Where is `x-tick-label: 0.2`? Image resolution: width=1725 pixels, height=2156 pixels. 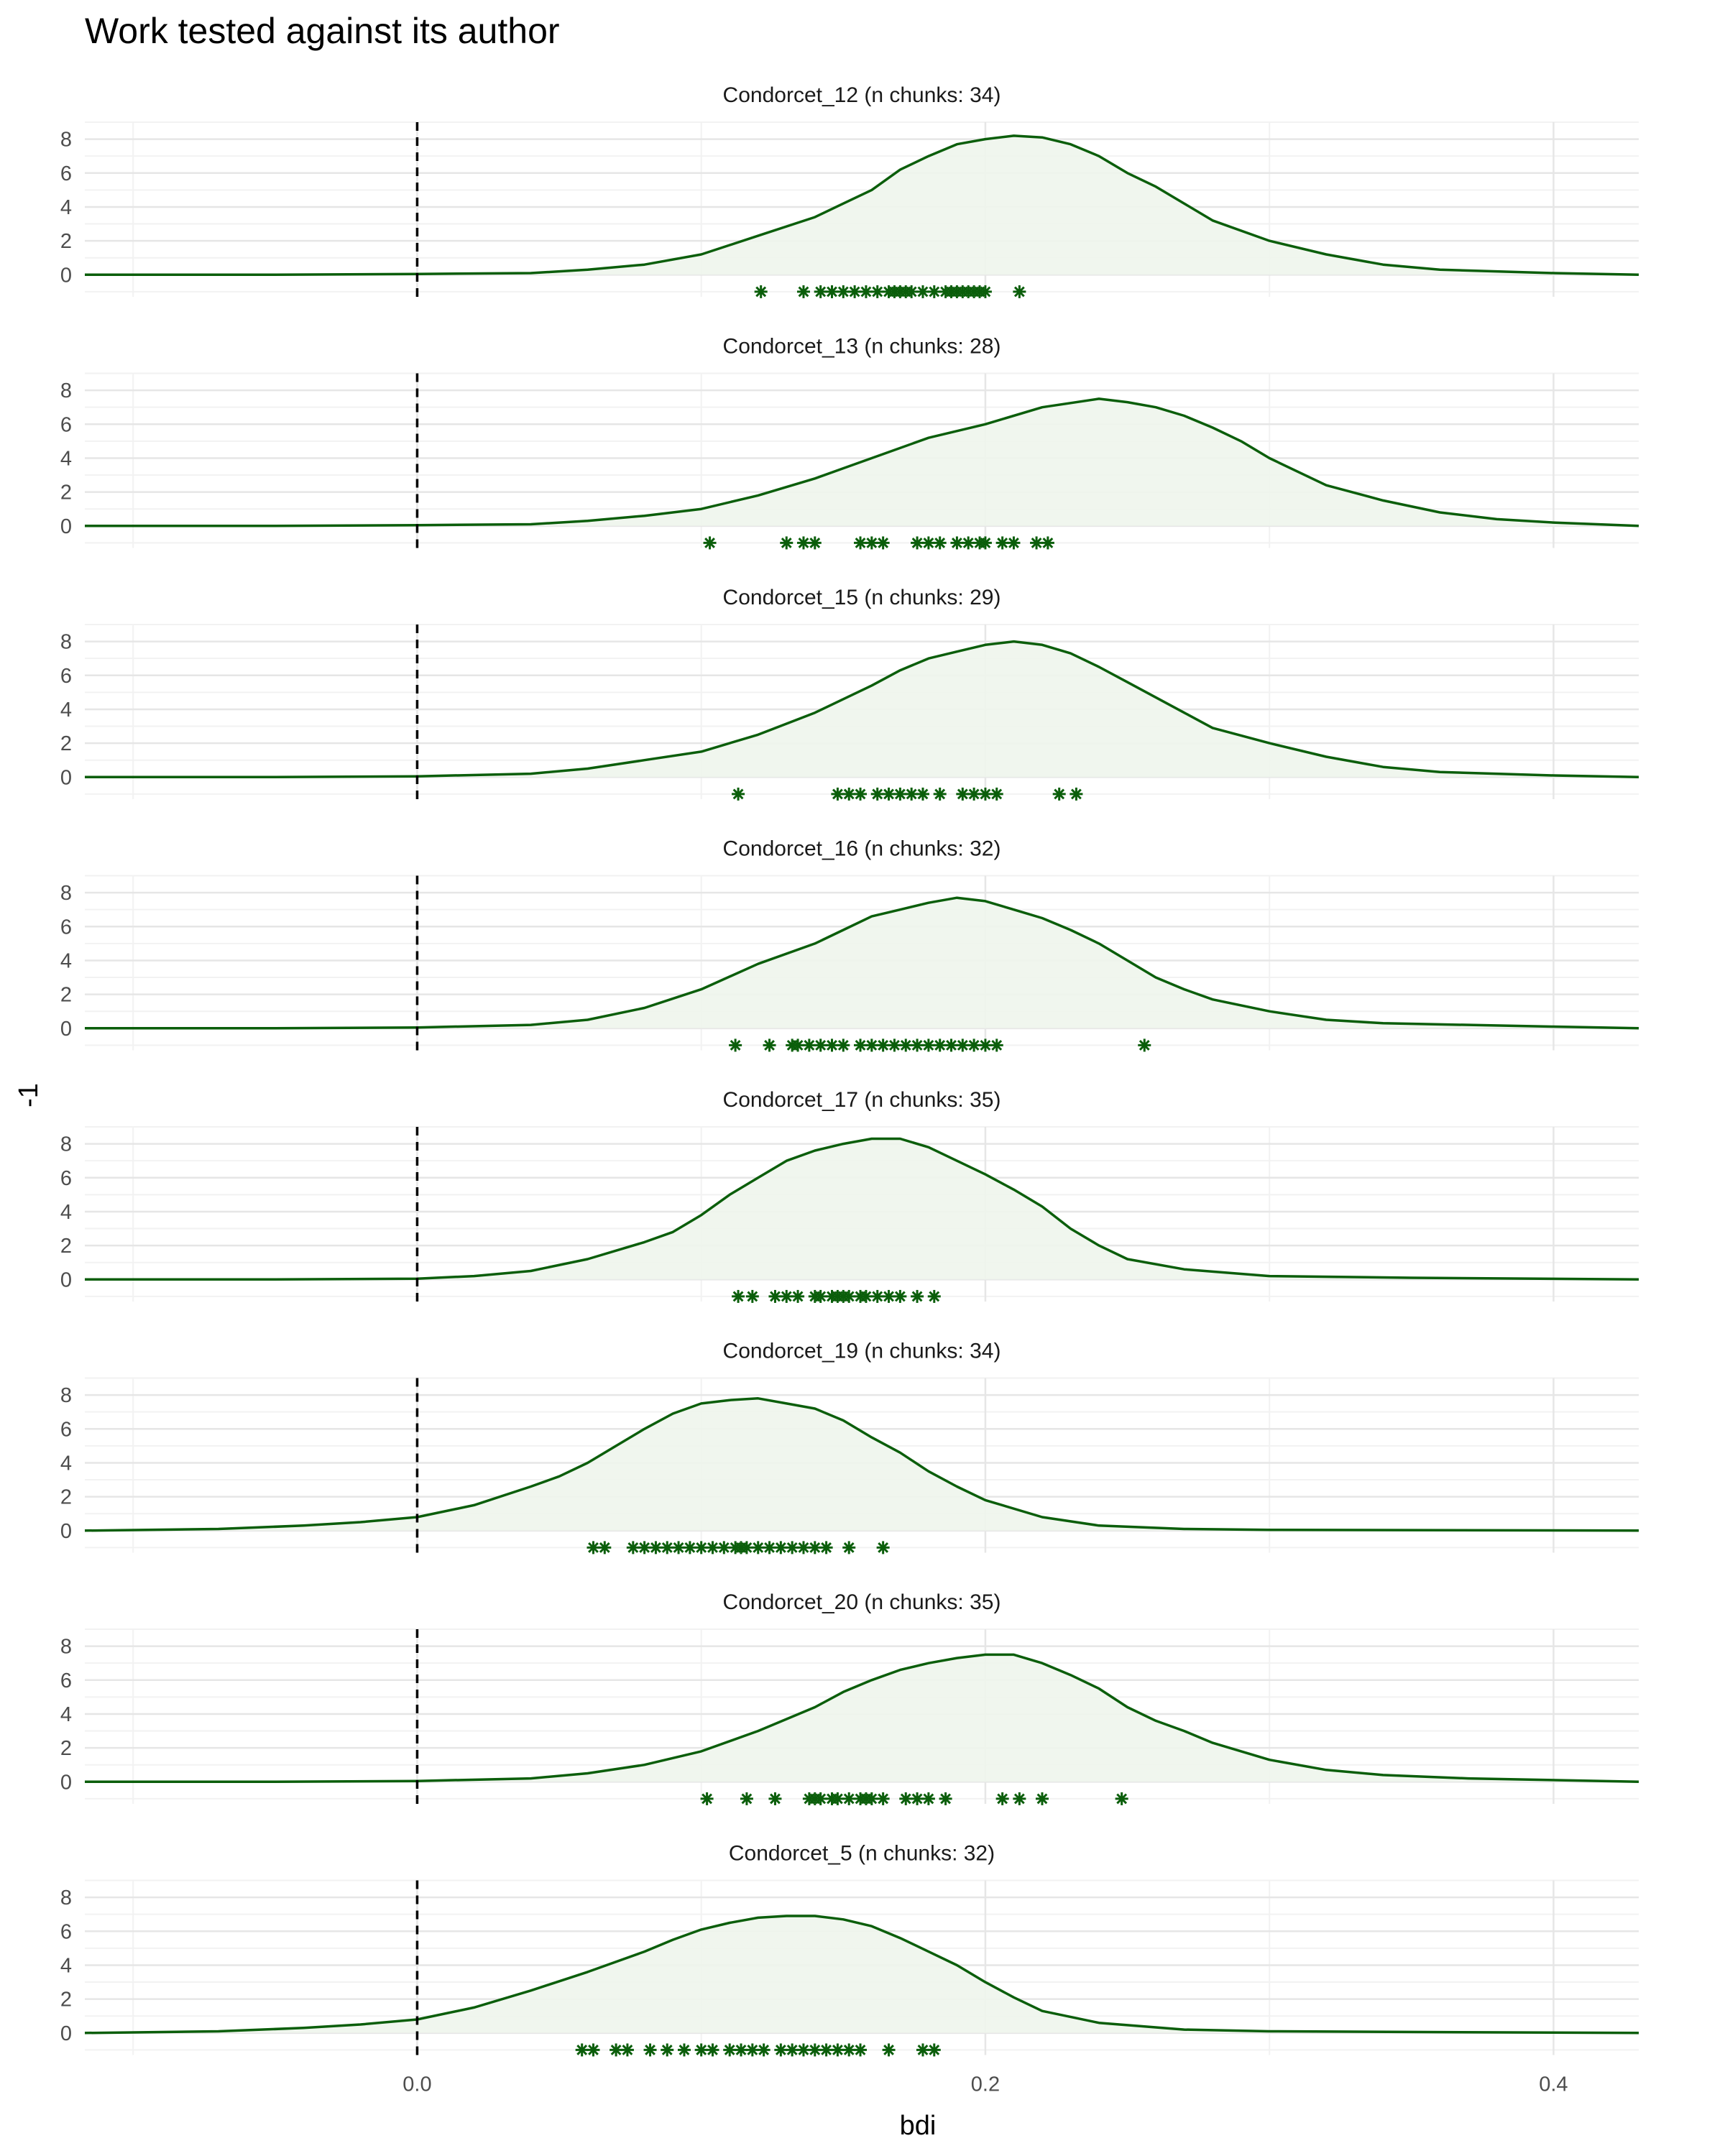
x-tick-label: 0.2 is located at coordinates (985, 2084).